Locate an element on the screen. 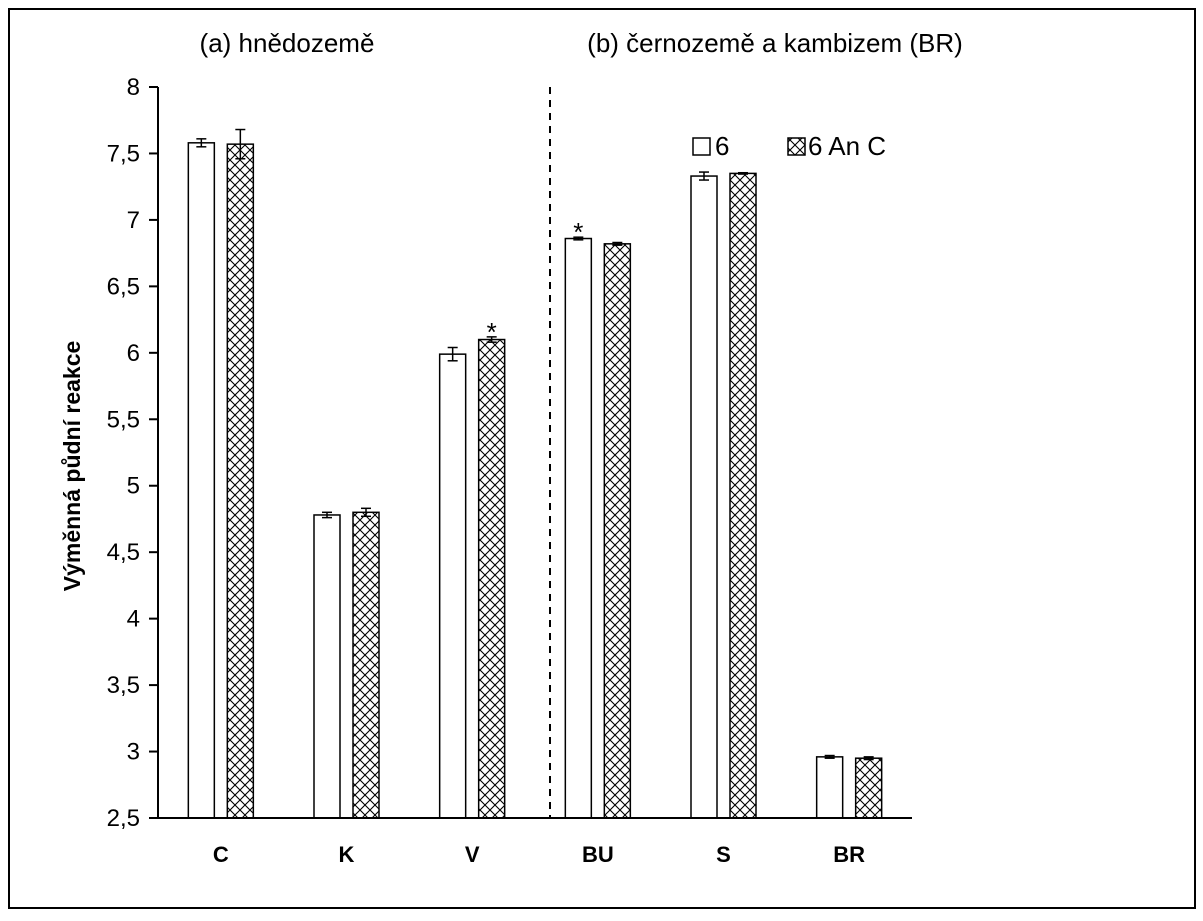 Image resolution: width=1203 pixels, height=921 pixels. y-tick-label: 4 is located at coordinates (133, 619).